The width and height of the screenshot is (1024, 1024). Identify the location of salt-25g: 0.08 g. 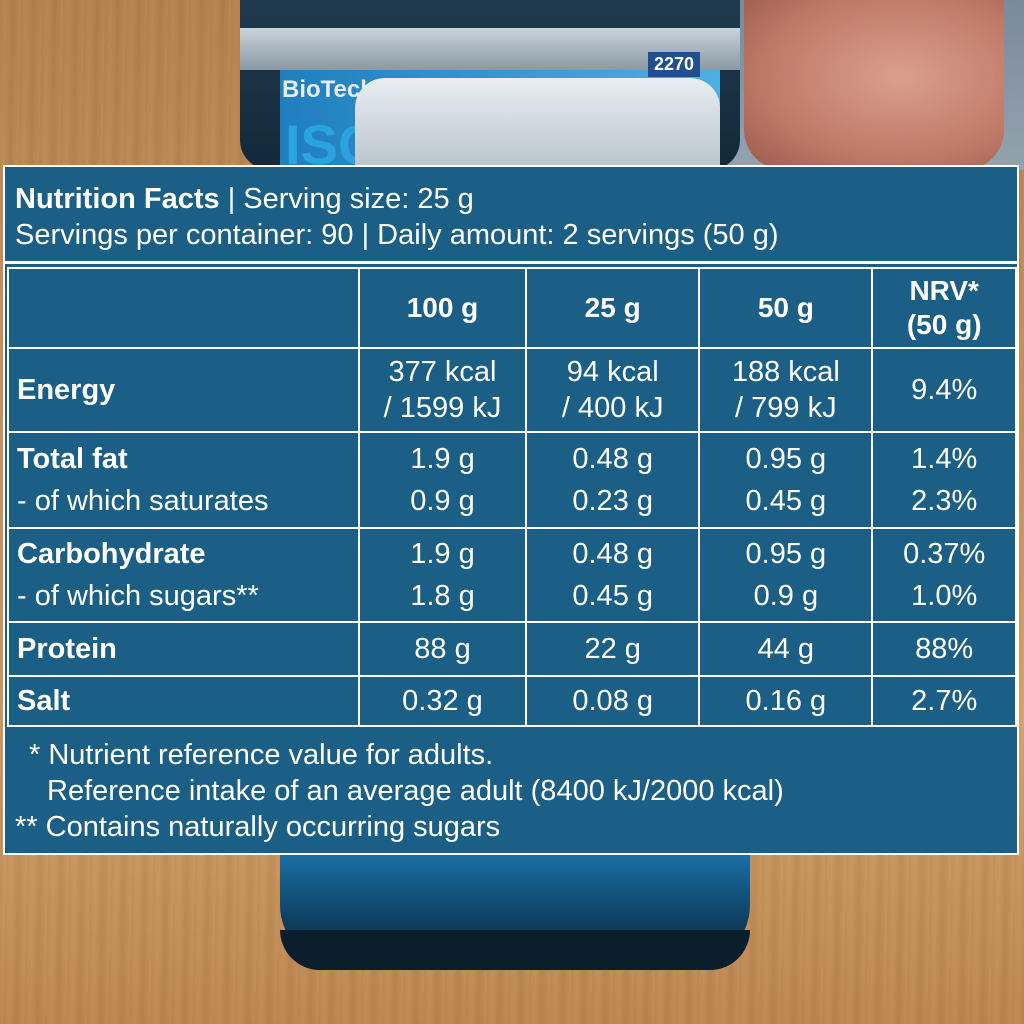
(613, 701).